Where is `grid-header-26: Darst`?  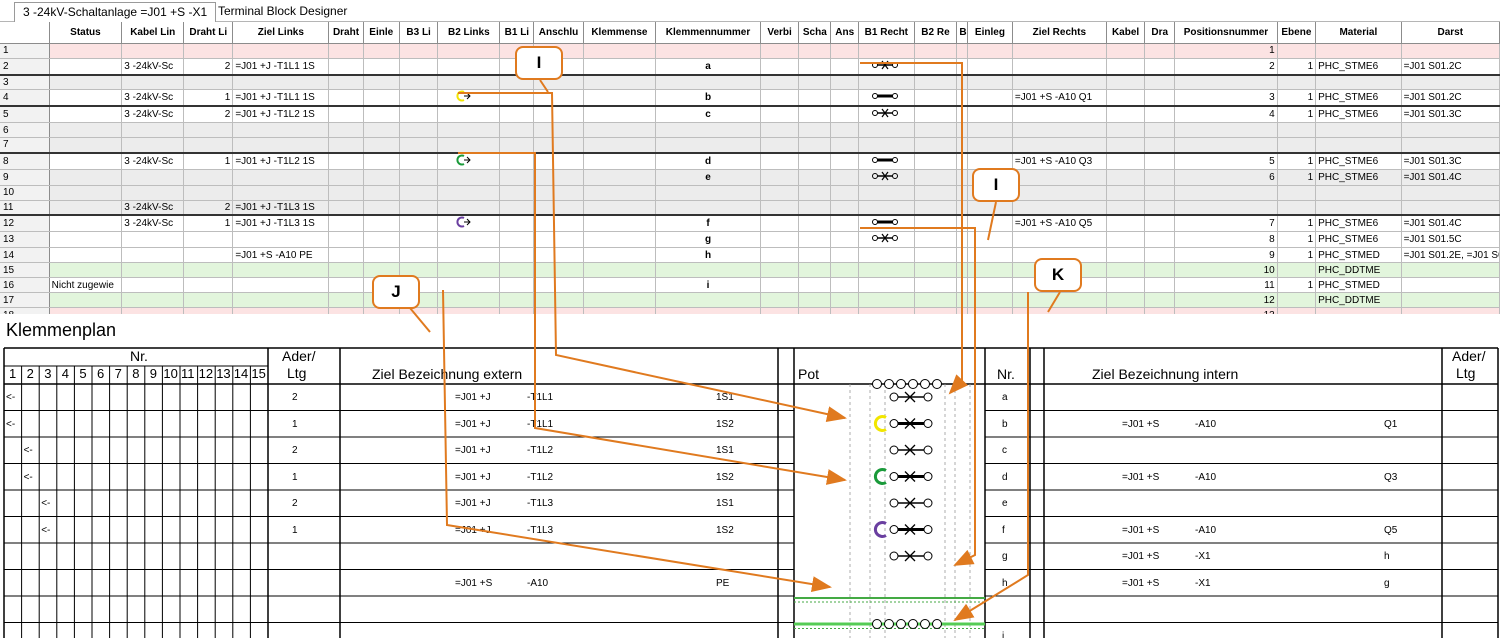 grid-header-26: Darst is located at coordinates (1450, 33).